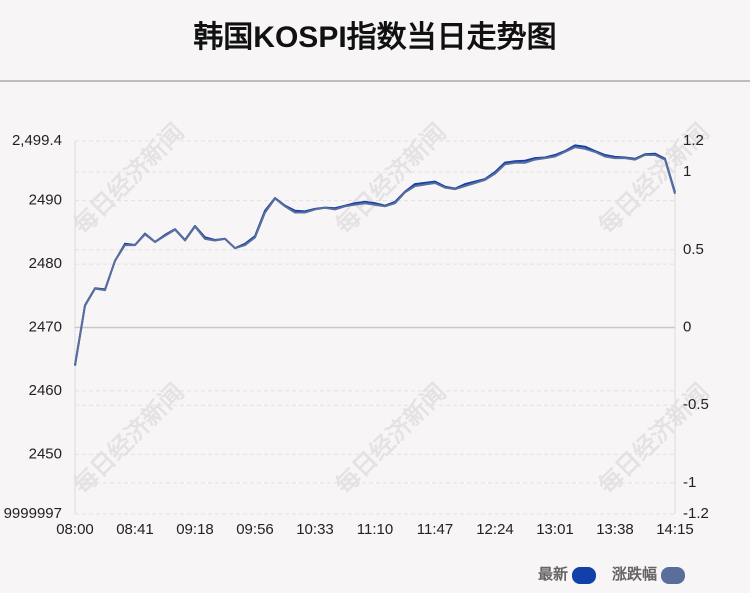 The width and height of the screenshot is (750, 593). Describe the element at coordinates (255, 529) in the screenshot. I see `x-tick-label: 09:56` at that location.